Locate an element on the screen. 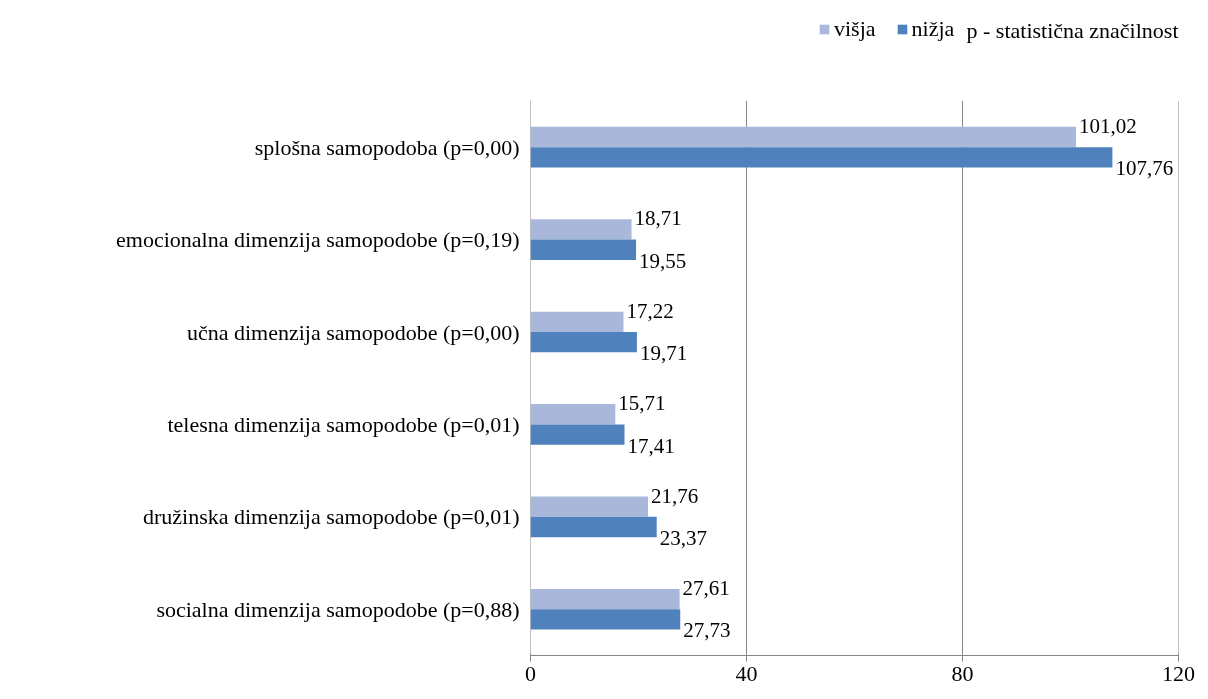 The image size is (1208, 699). text: p - statistična značilnost is located at coordinates (1072, 30).